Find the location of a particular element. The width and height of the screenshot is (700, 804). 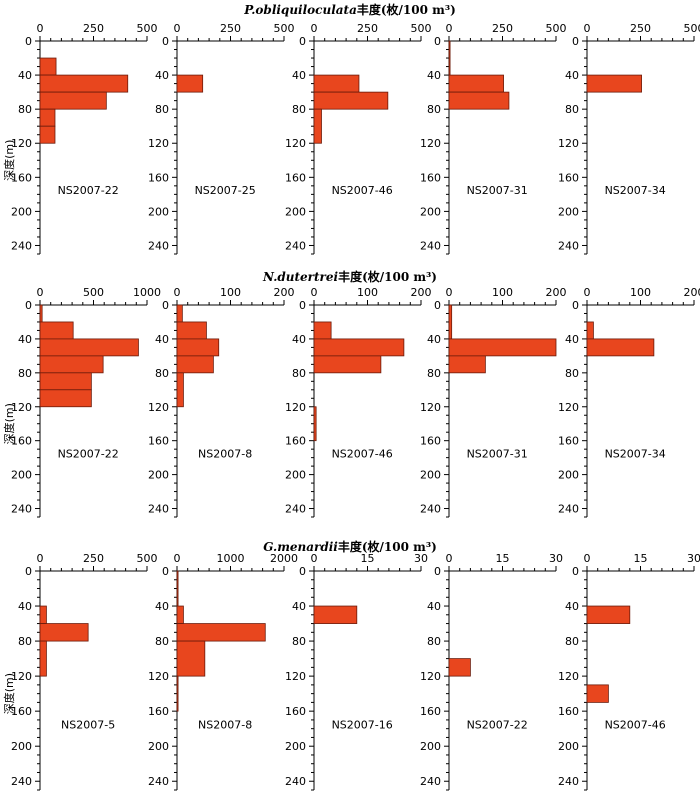

panel-label: NS2007-8 is located at coordinates (225, 453).